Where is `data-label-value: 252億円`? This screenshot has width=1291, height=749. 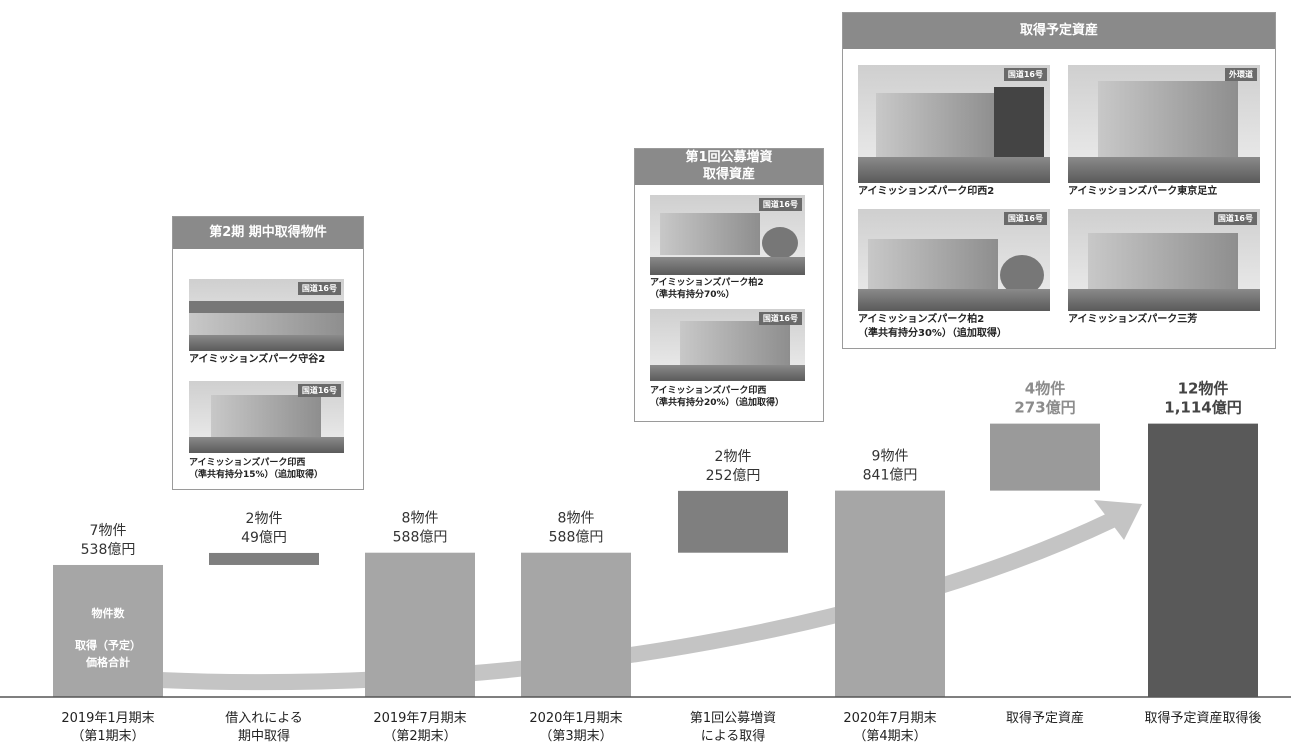 data-label-value: 252億円 is located at coordinates (733, 476).